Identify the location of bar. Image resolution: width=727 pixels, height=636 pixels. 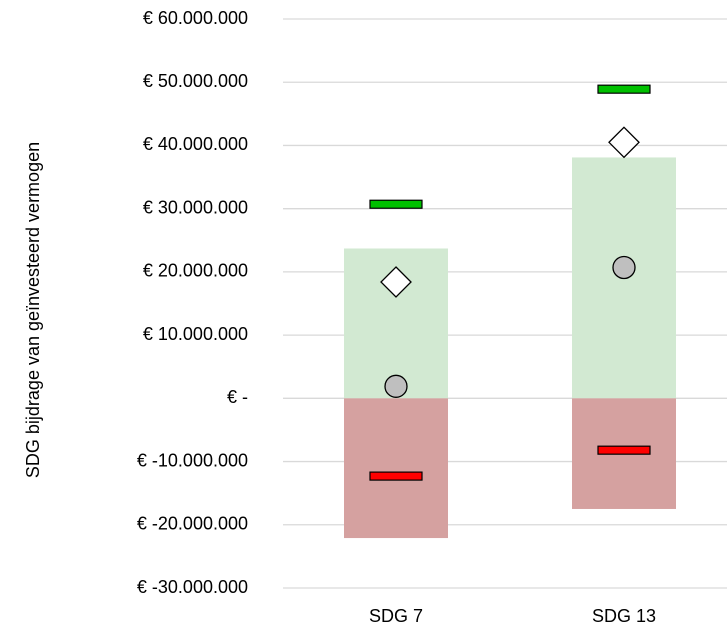
(396, 468).